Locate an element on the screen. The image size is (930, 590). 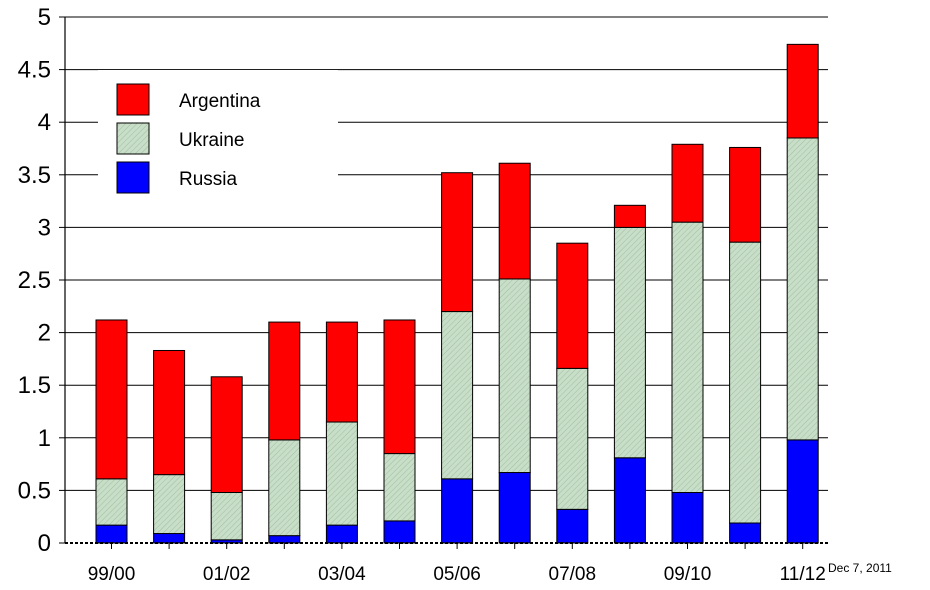
y-tick-label: 1.5 is located at coordinates (34, 385).